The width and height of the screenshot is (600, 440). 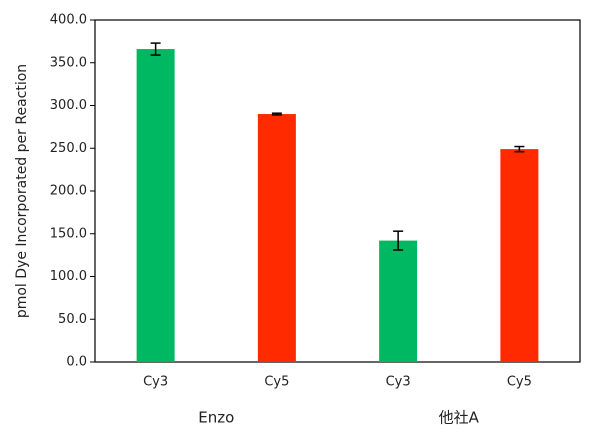 I want to click on y-tick-label: 50.0, so click(x=72, y=319).